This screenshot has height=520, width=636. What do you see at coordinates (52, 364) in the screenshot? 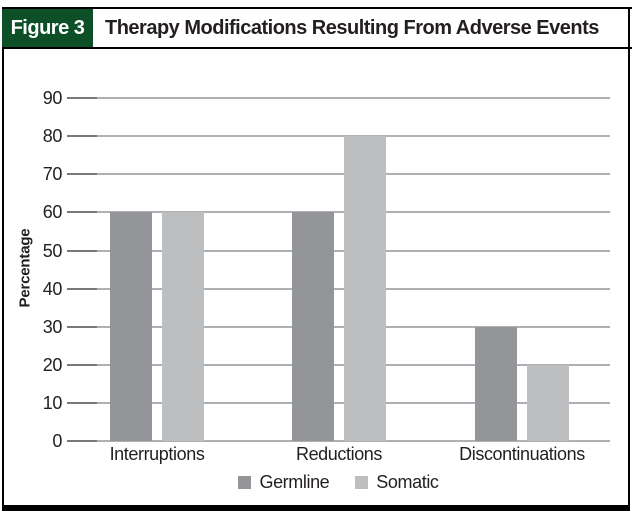
I see `y-tick-label-20: 20` at bounding box center [52, 364].